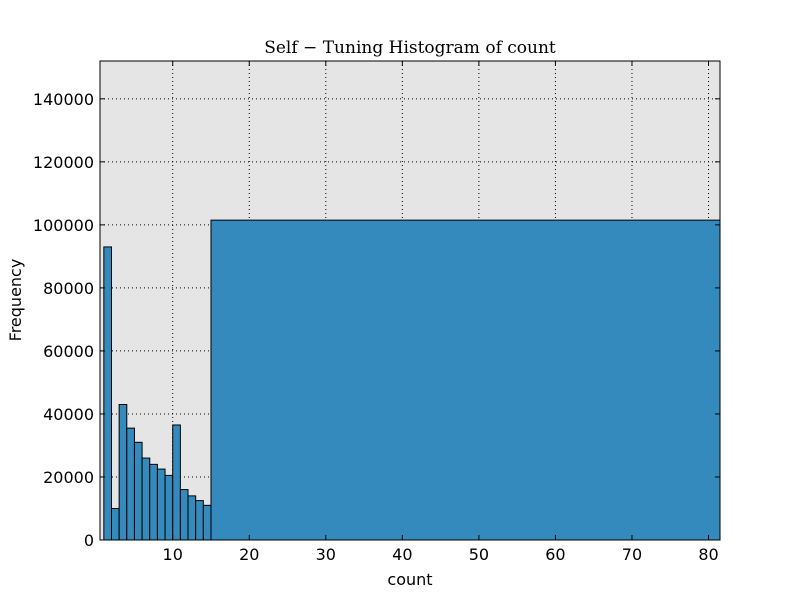  I want to click on y-tick-labels: 0 20000 40000 60000 80000 100000 120000 140000, so click(63, 320).